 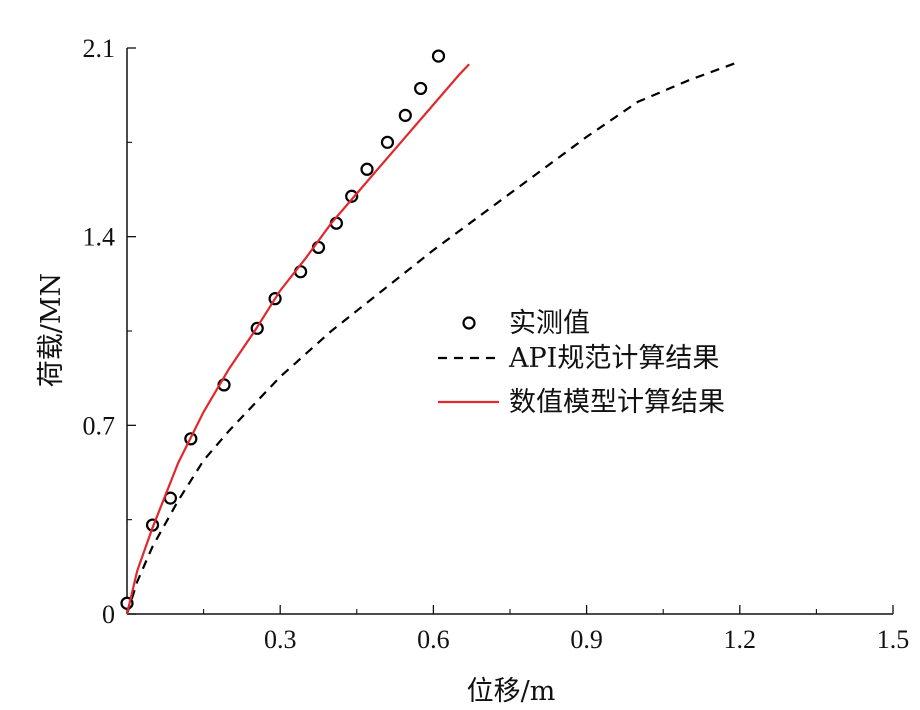 What do you see at coordinates (469, 323) in the screenshot?
I see `legend-marker-measured` at bounding box center [469, 323].